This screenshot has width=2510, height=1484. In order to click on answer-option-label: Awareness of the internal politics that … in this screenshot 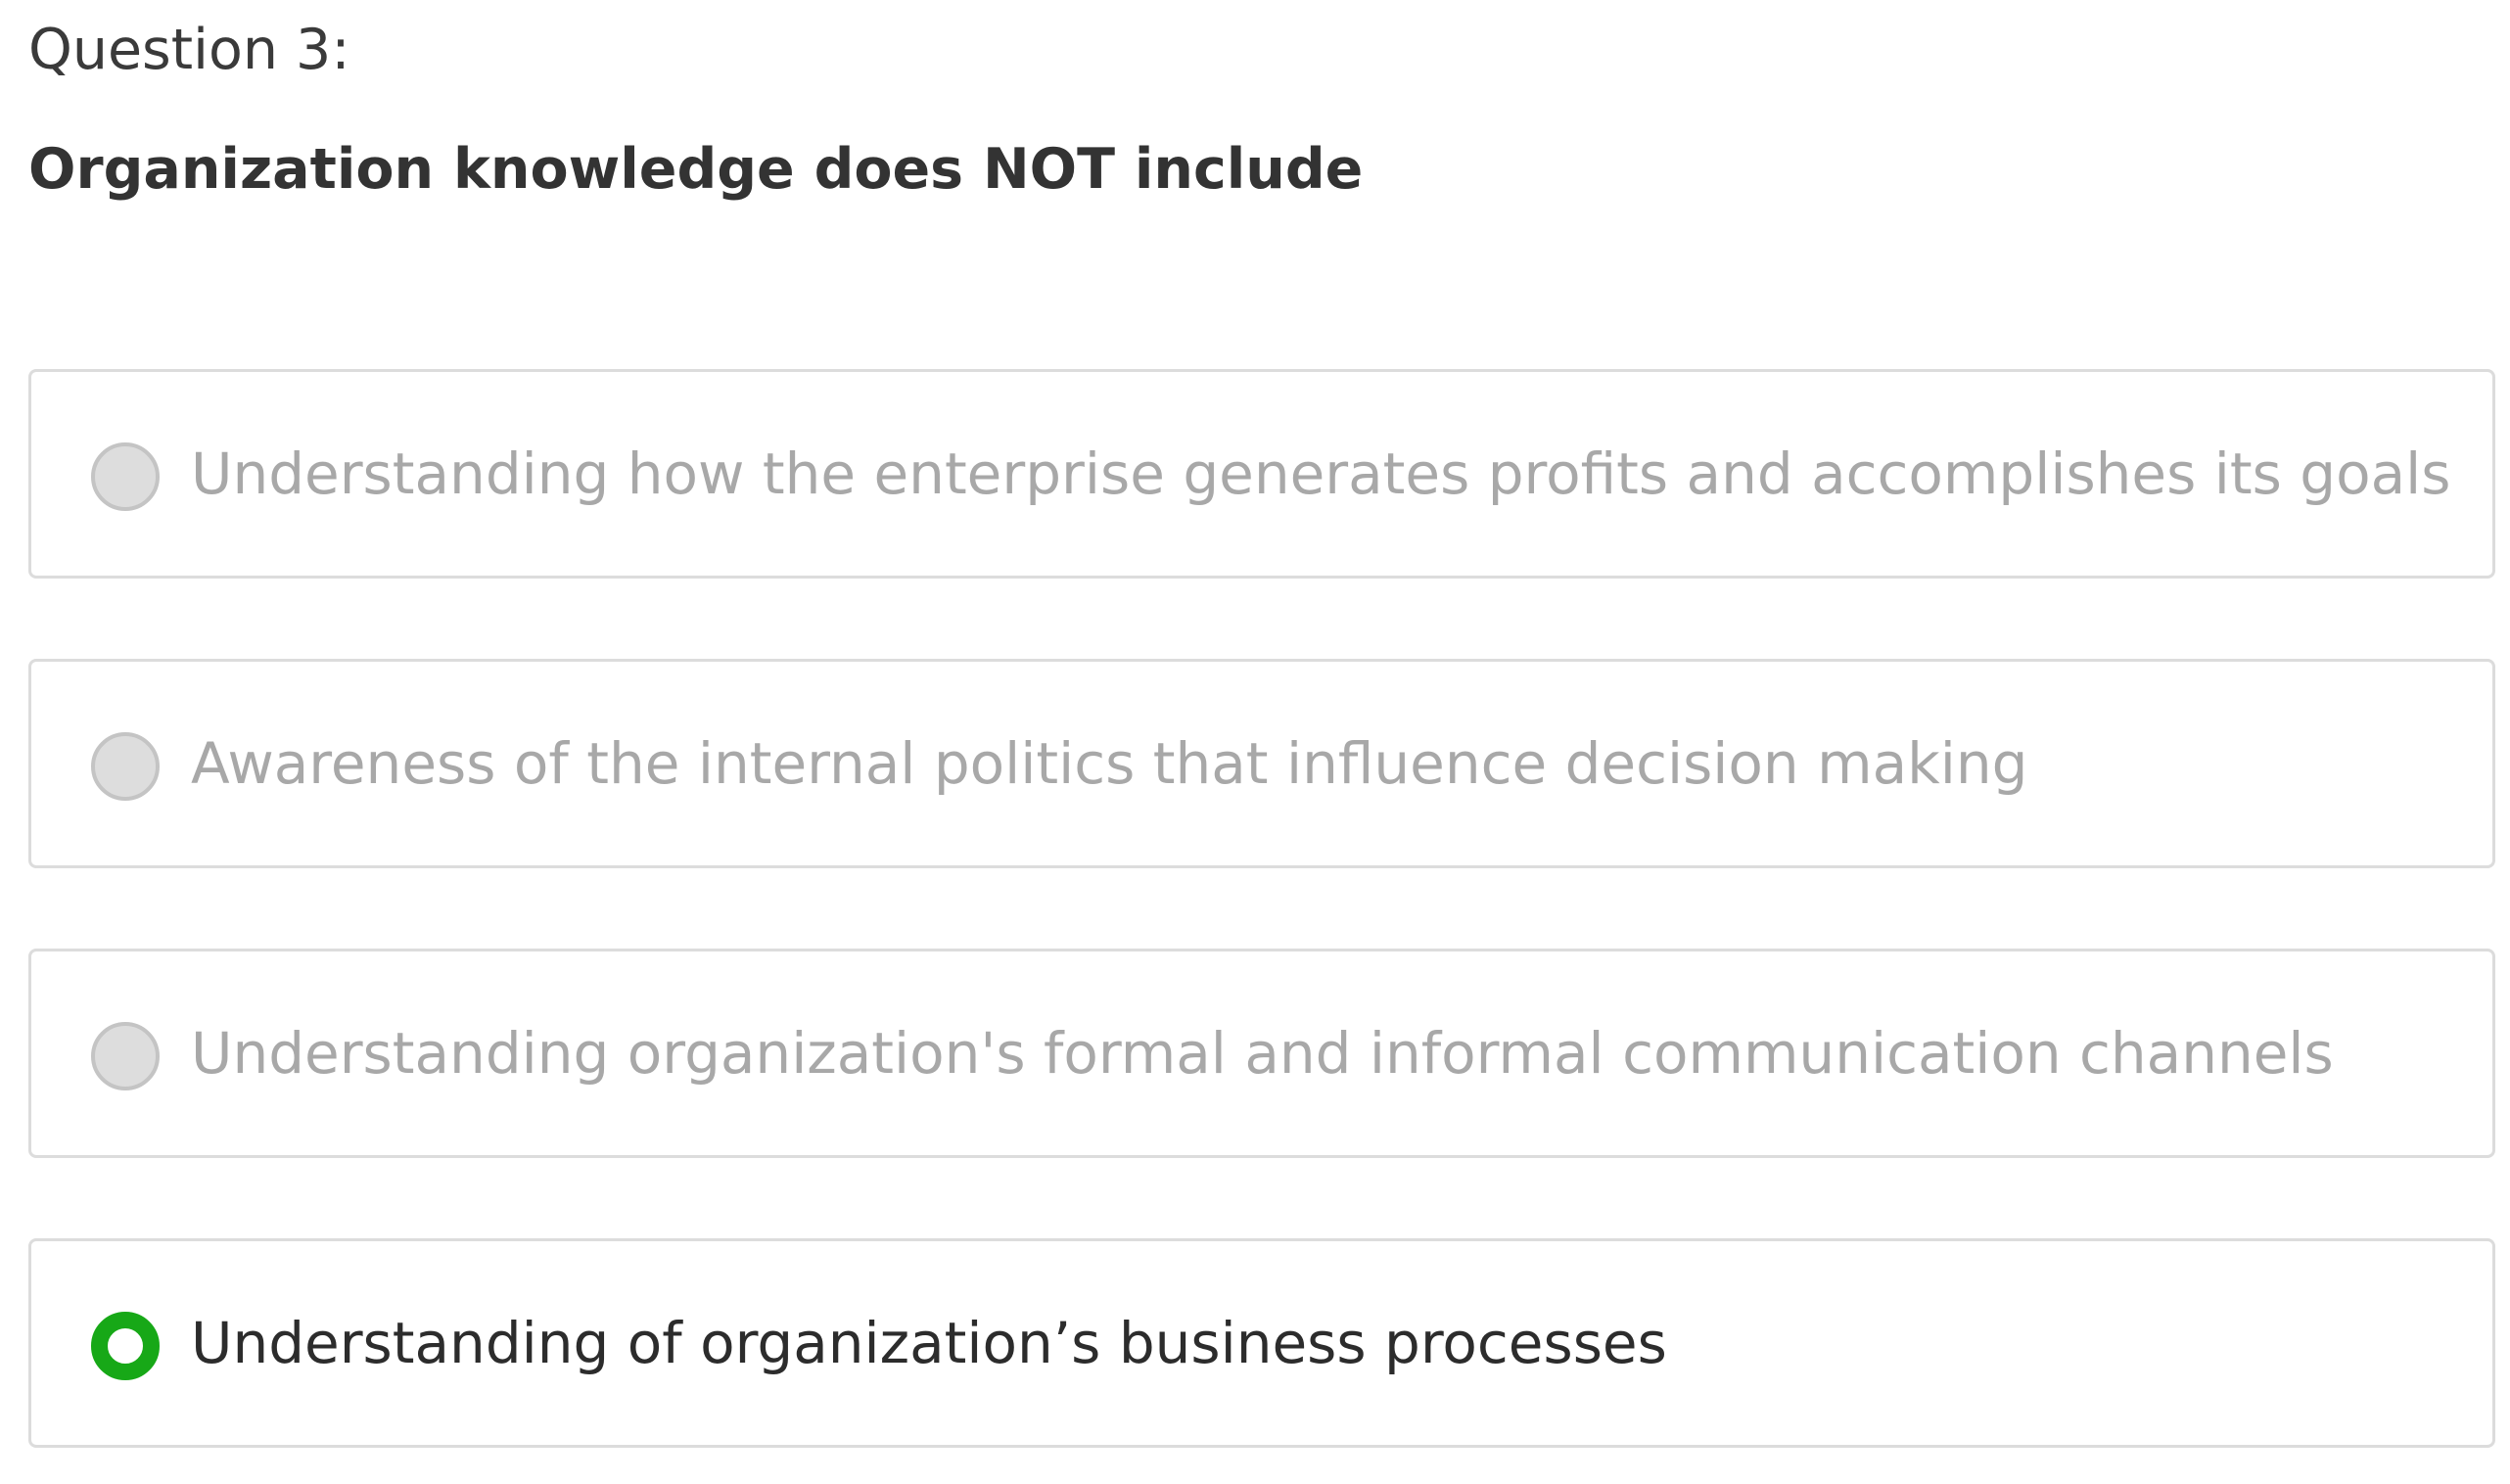, I will do `click(1109, 763)`.